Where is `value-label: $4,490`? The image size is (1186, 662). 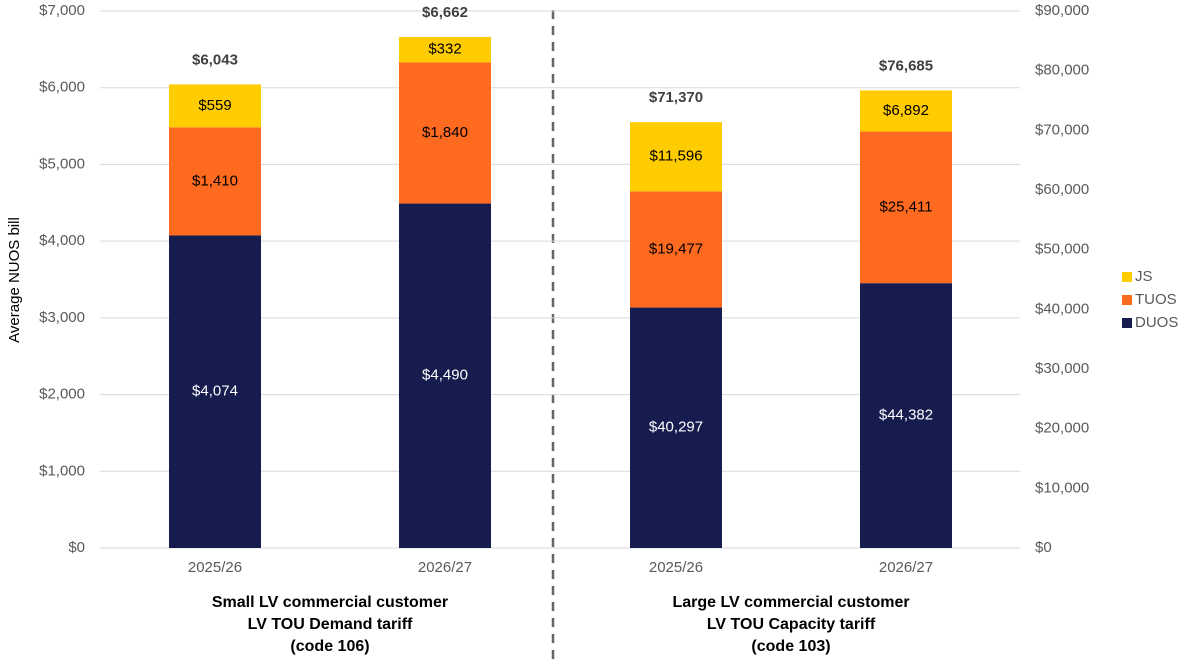 value-label: $4,490 is located at coordinates (445, 375).